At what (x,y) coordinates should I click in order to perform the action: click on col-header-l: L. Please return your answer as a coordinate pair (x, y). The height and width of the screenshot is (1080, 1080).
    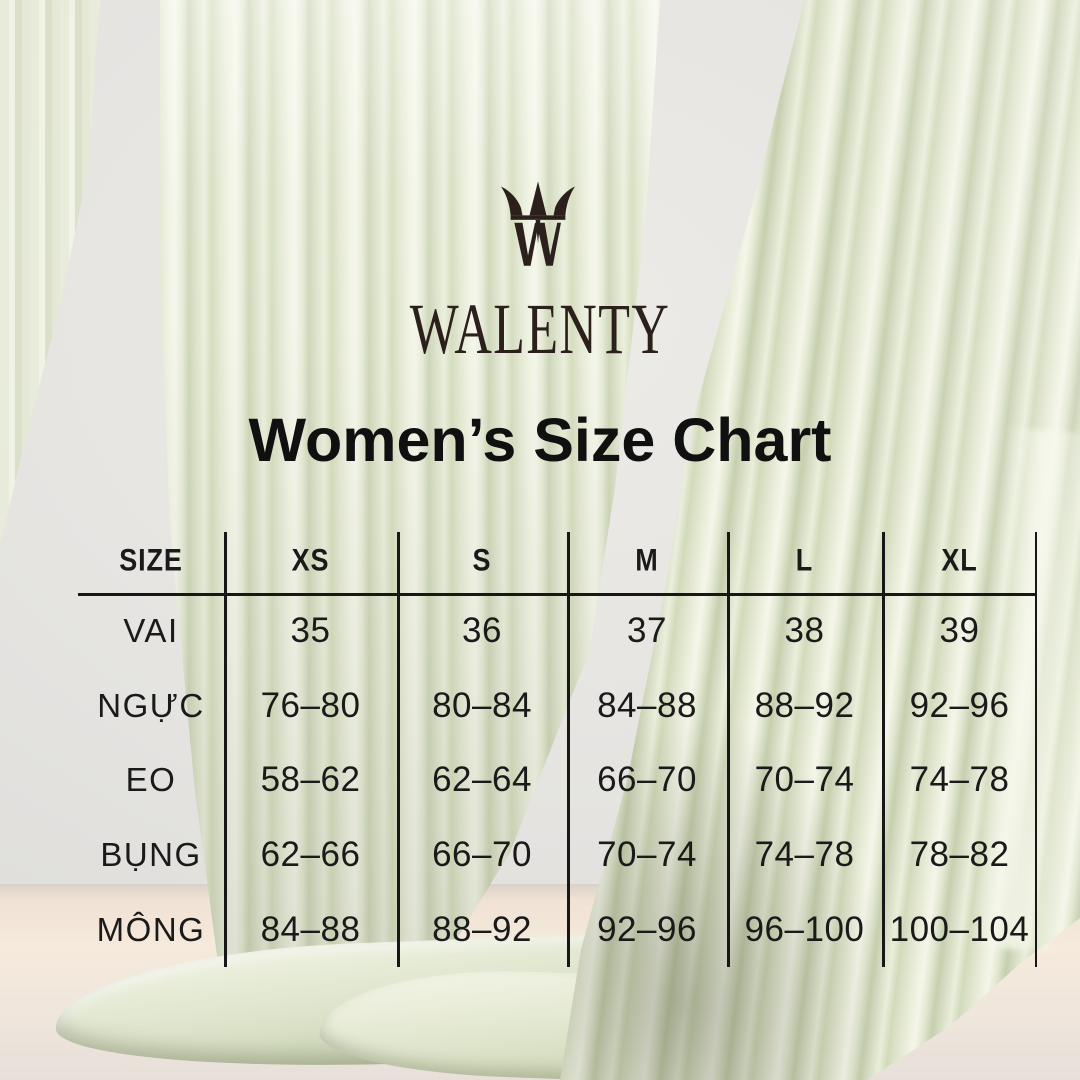
    Looking at the image, I should click on (804, 560).